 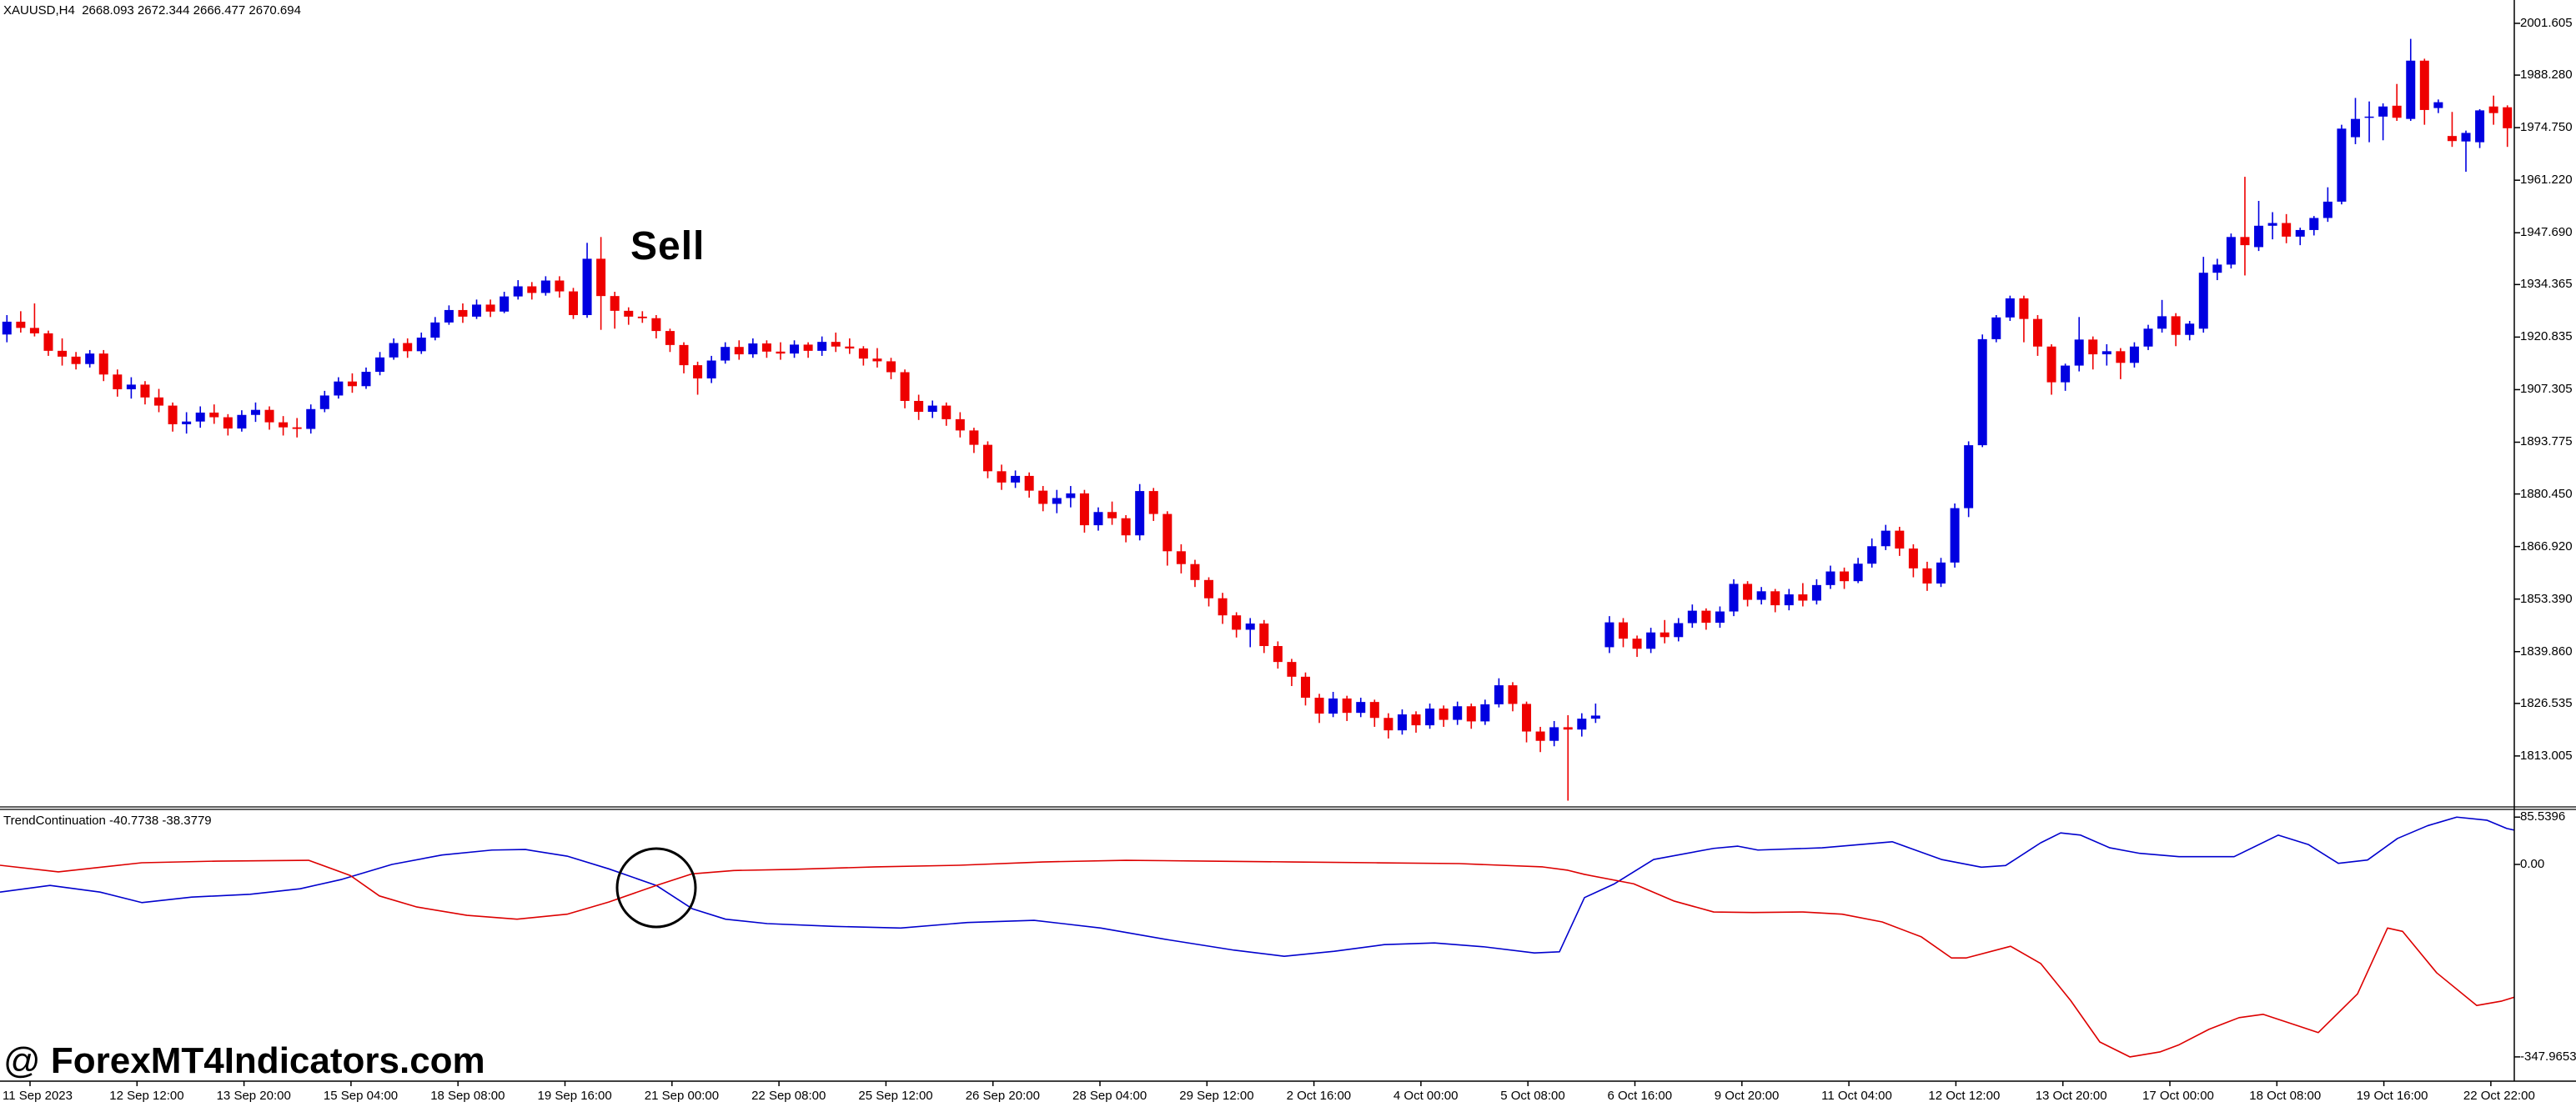 What do you see at coordinates (2546, 702) in the screenshot?
I see `price-axis-label: 1826.535` at bounding box center [2546, 702].